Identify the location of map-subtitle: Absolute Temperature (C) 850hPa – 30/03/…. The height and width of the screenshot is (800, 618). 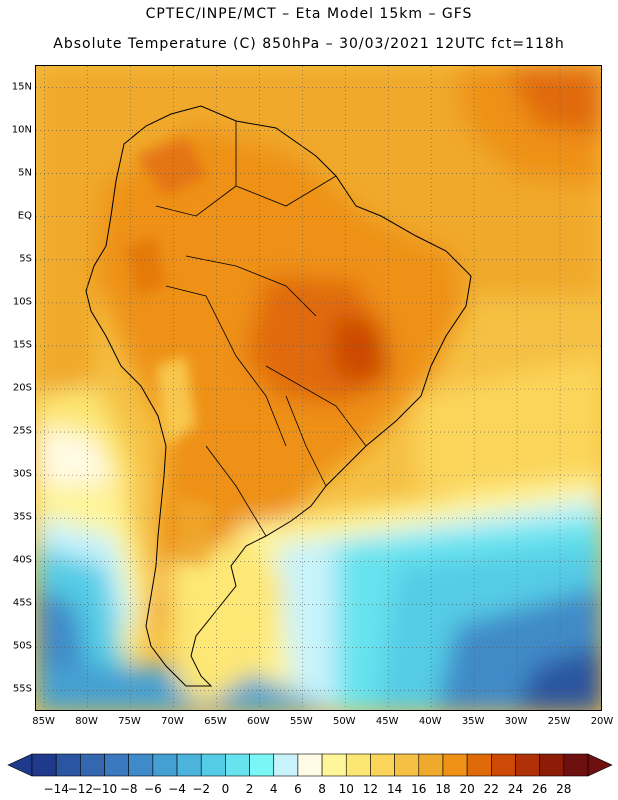
(309, 44).